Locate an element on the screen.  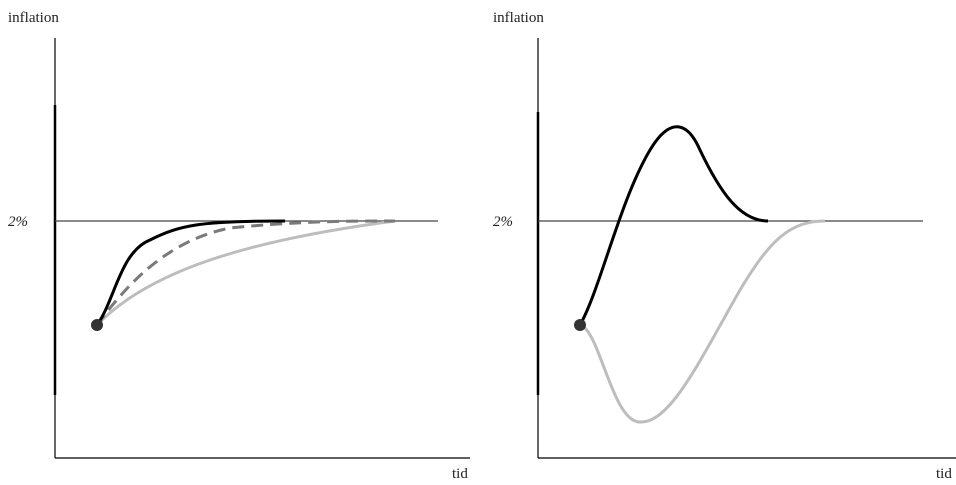
path-undershoot is located at coordinates (702, 321).